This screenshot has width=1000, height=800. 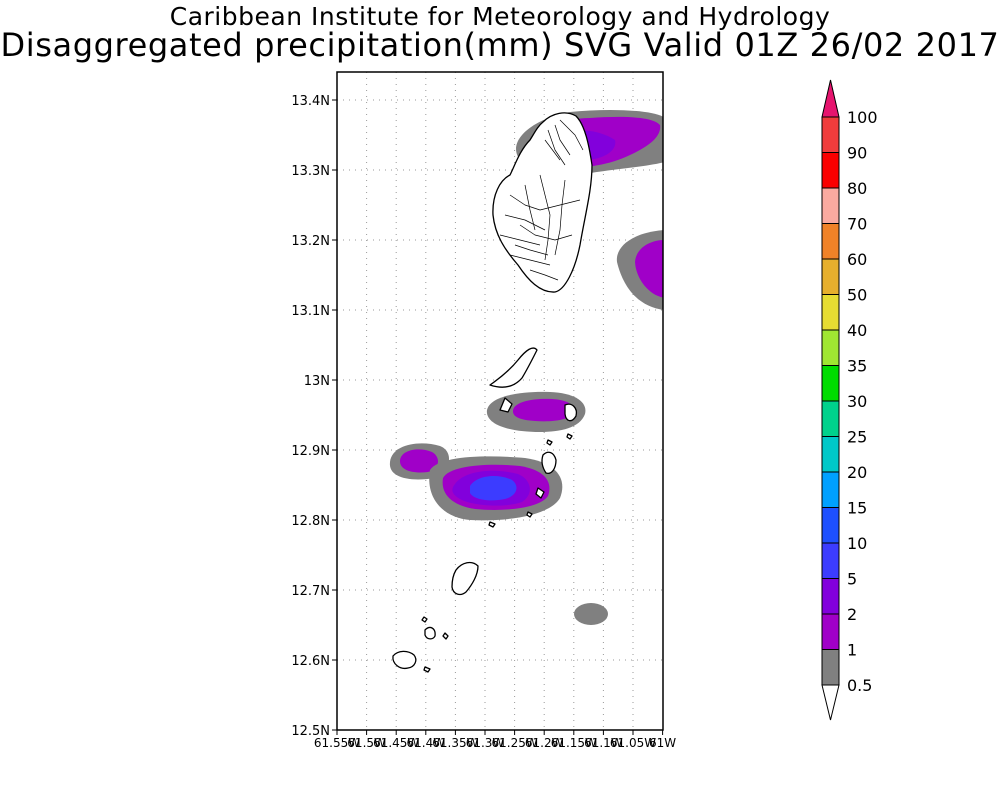 I want to click on lon-tick-label: 61.4W, so click(x=426, y=743).